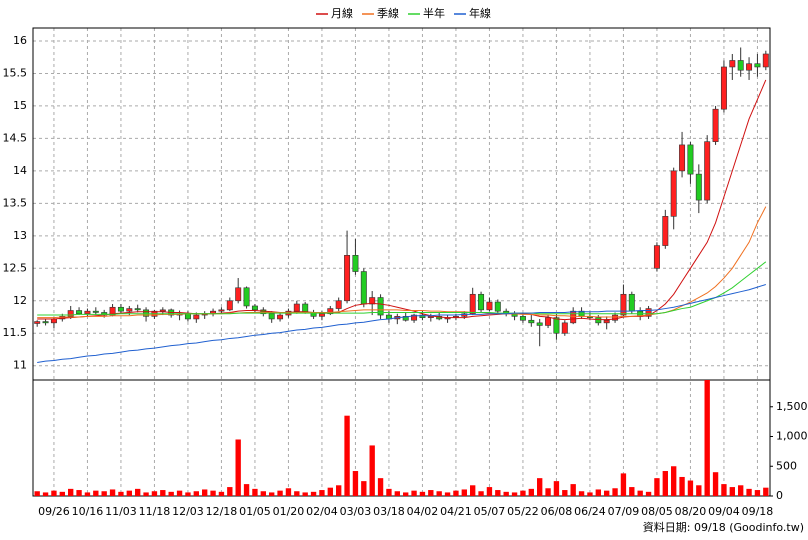 This screenshot has width=808, height=540. Describe the element at coordinates (490, 511) in the screenshot. I see `x-tick-label: 05/07` at that location.